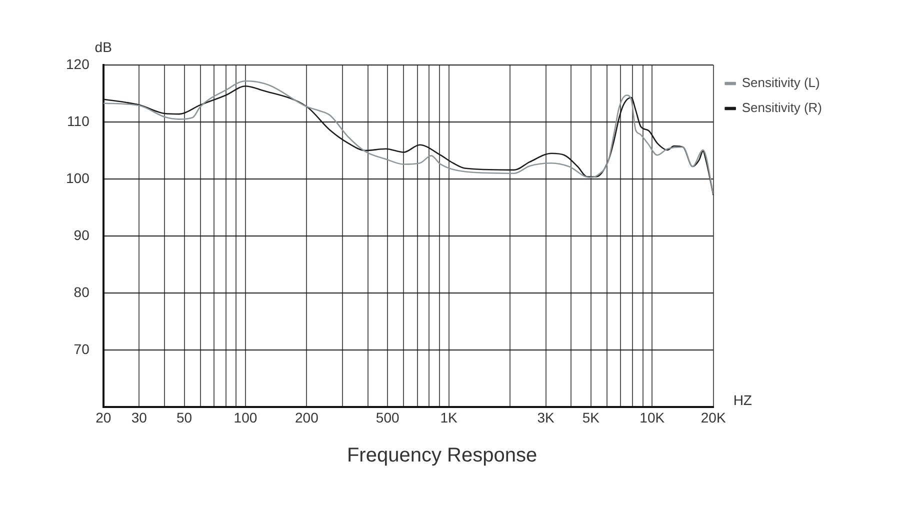 Image resolution: width=920 pixels, height=519 pixels. Describe the element at coordinates (742, 400) in the screenshot. I see `x-axis-title: HZ` at that location.